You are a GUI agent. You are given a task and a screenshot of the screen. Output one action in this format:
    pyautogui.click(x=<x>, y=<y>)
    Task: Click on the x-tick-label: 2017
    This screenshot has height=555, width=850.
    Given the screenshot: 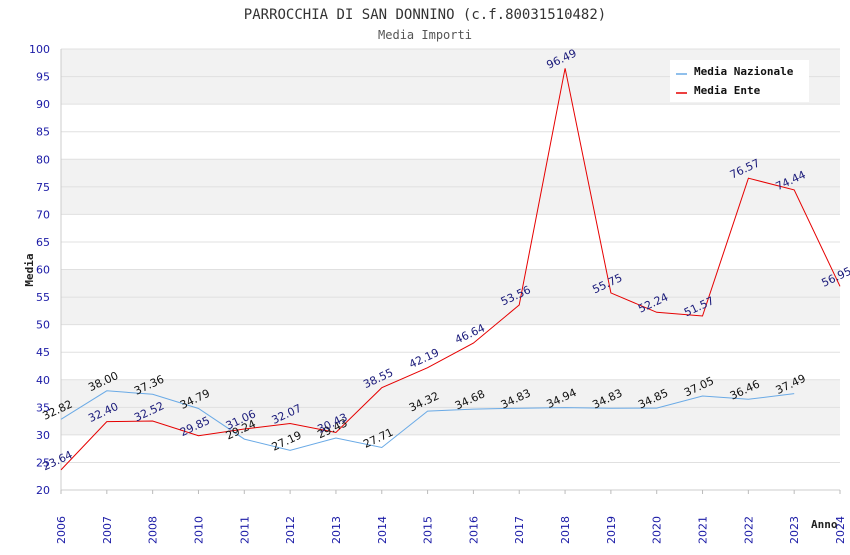 What is the action you would take?
    pyautogui.click(x=519, y=530)
    